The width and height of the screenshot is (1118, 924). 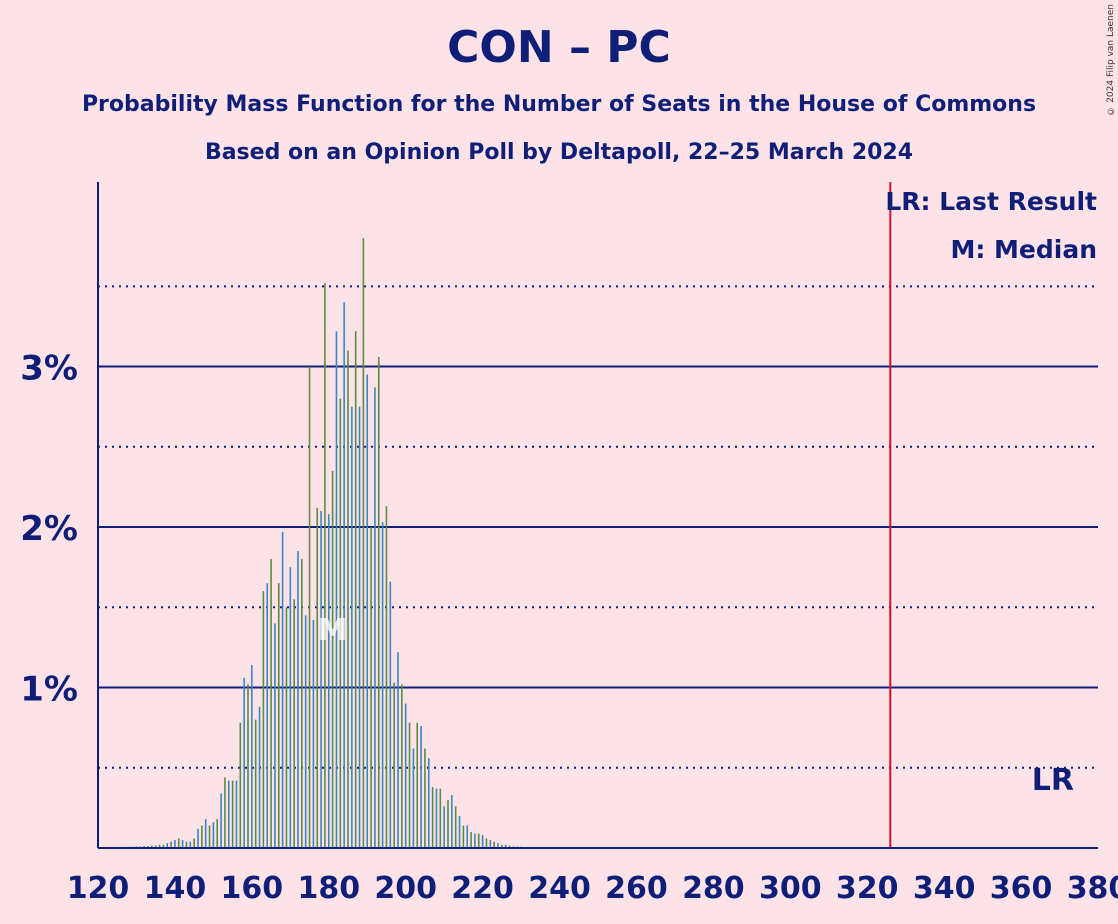 What do you see at coordinates (98, 888) in the screenshot?
I see `x-tick-label: 120` at bounding box center [98, 888].